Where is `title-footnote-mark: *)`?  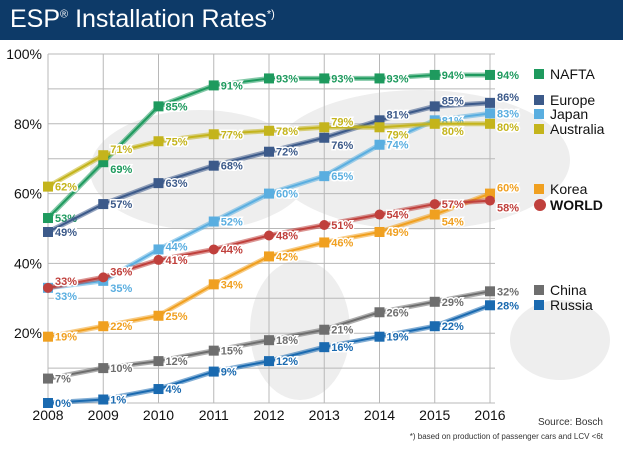 title-footnote-mark: *) is located at coordinates (270, 14).